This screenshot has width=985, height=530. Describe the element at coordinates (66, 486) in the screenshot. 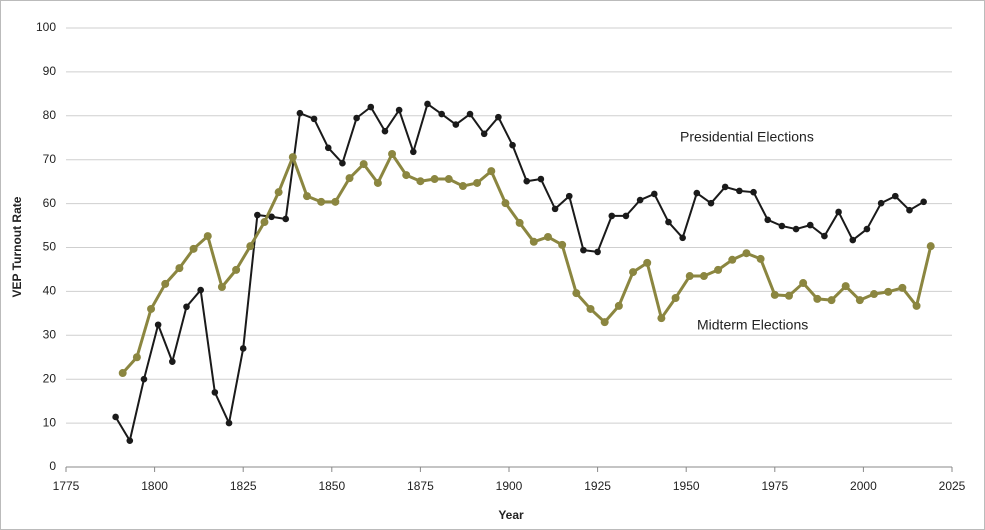

I see `x-tick-label: 1775` at that location.